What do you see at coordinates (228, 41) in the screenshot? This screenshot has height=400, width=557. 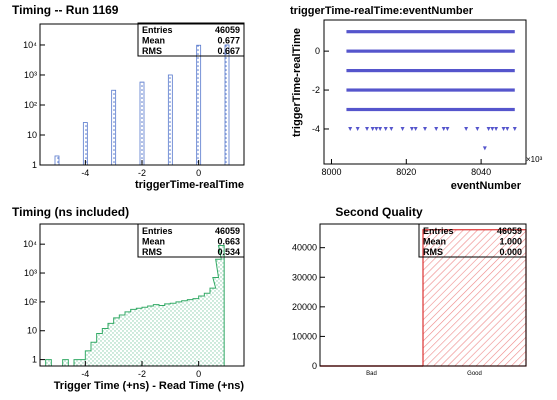 I see `stats-value: 0.677` at bounding box center [228, 41].